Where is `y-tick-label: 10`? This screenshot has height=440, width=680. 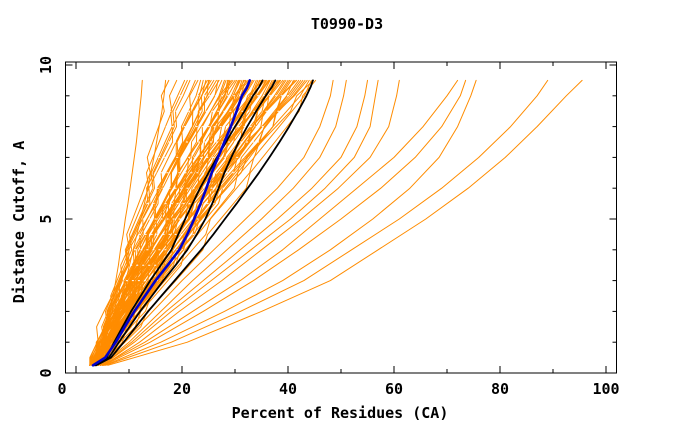 y-tick-label: 10 is located at coordinates (46, 65).